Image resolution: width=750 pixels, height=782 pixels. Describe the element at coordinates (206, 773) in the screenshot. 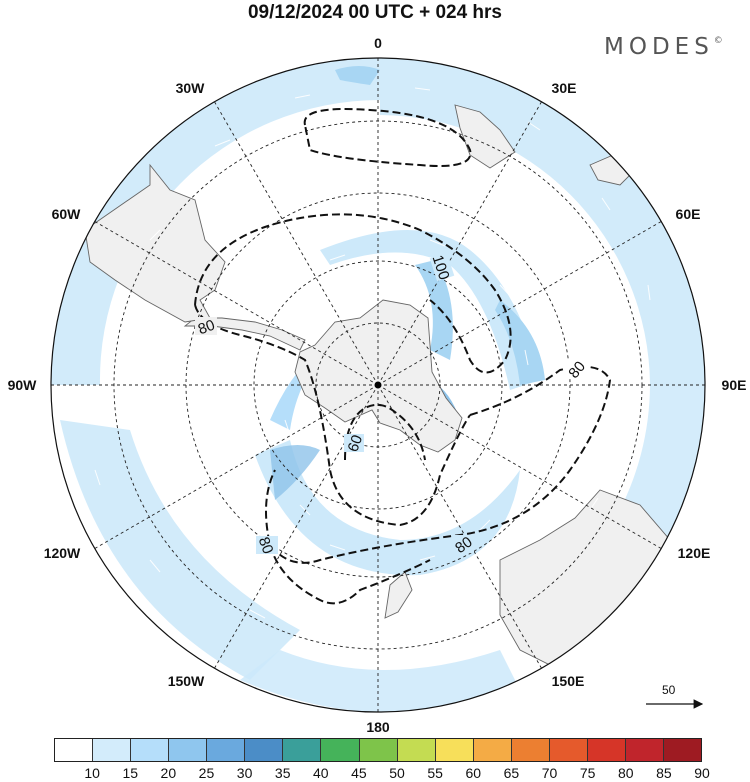

I see `colorbar-tick-label: 25` at that location.